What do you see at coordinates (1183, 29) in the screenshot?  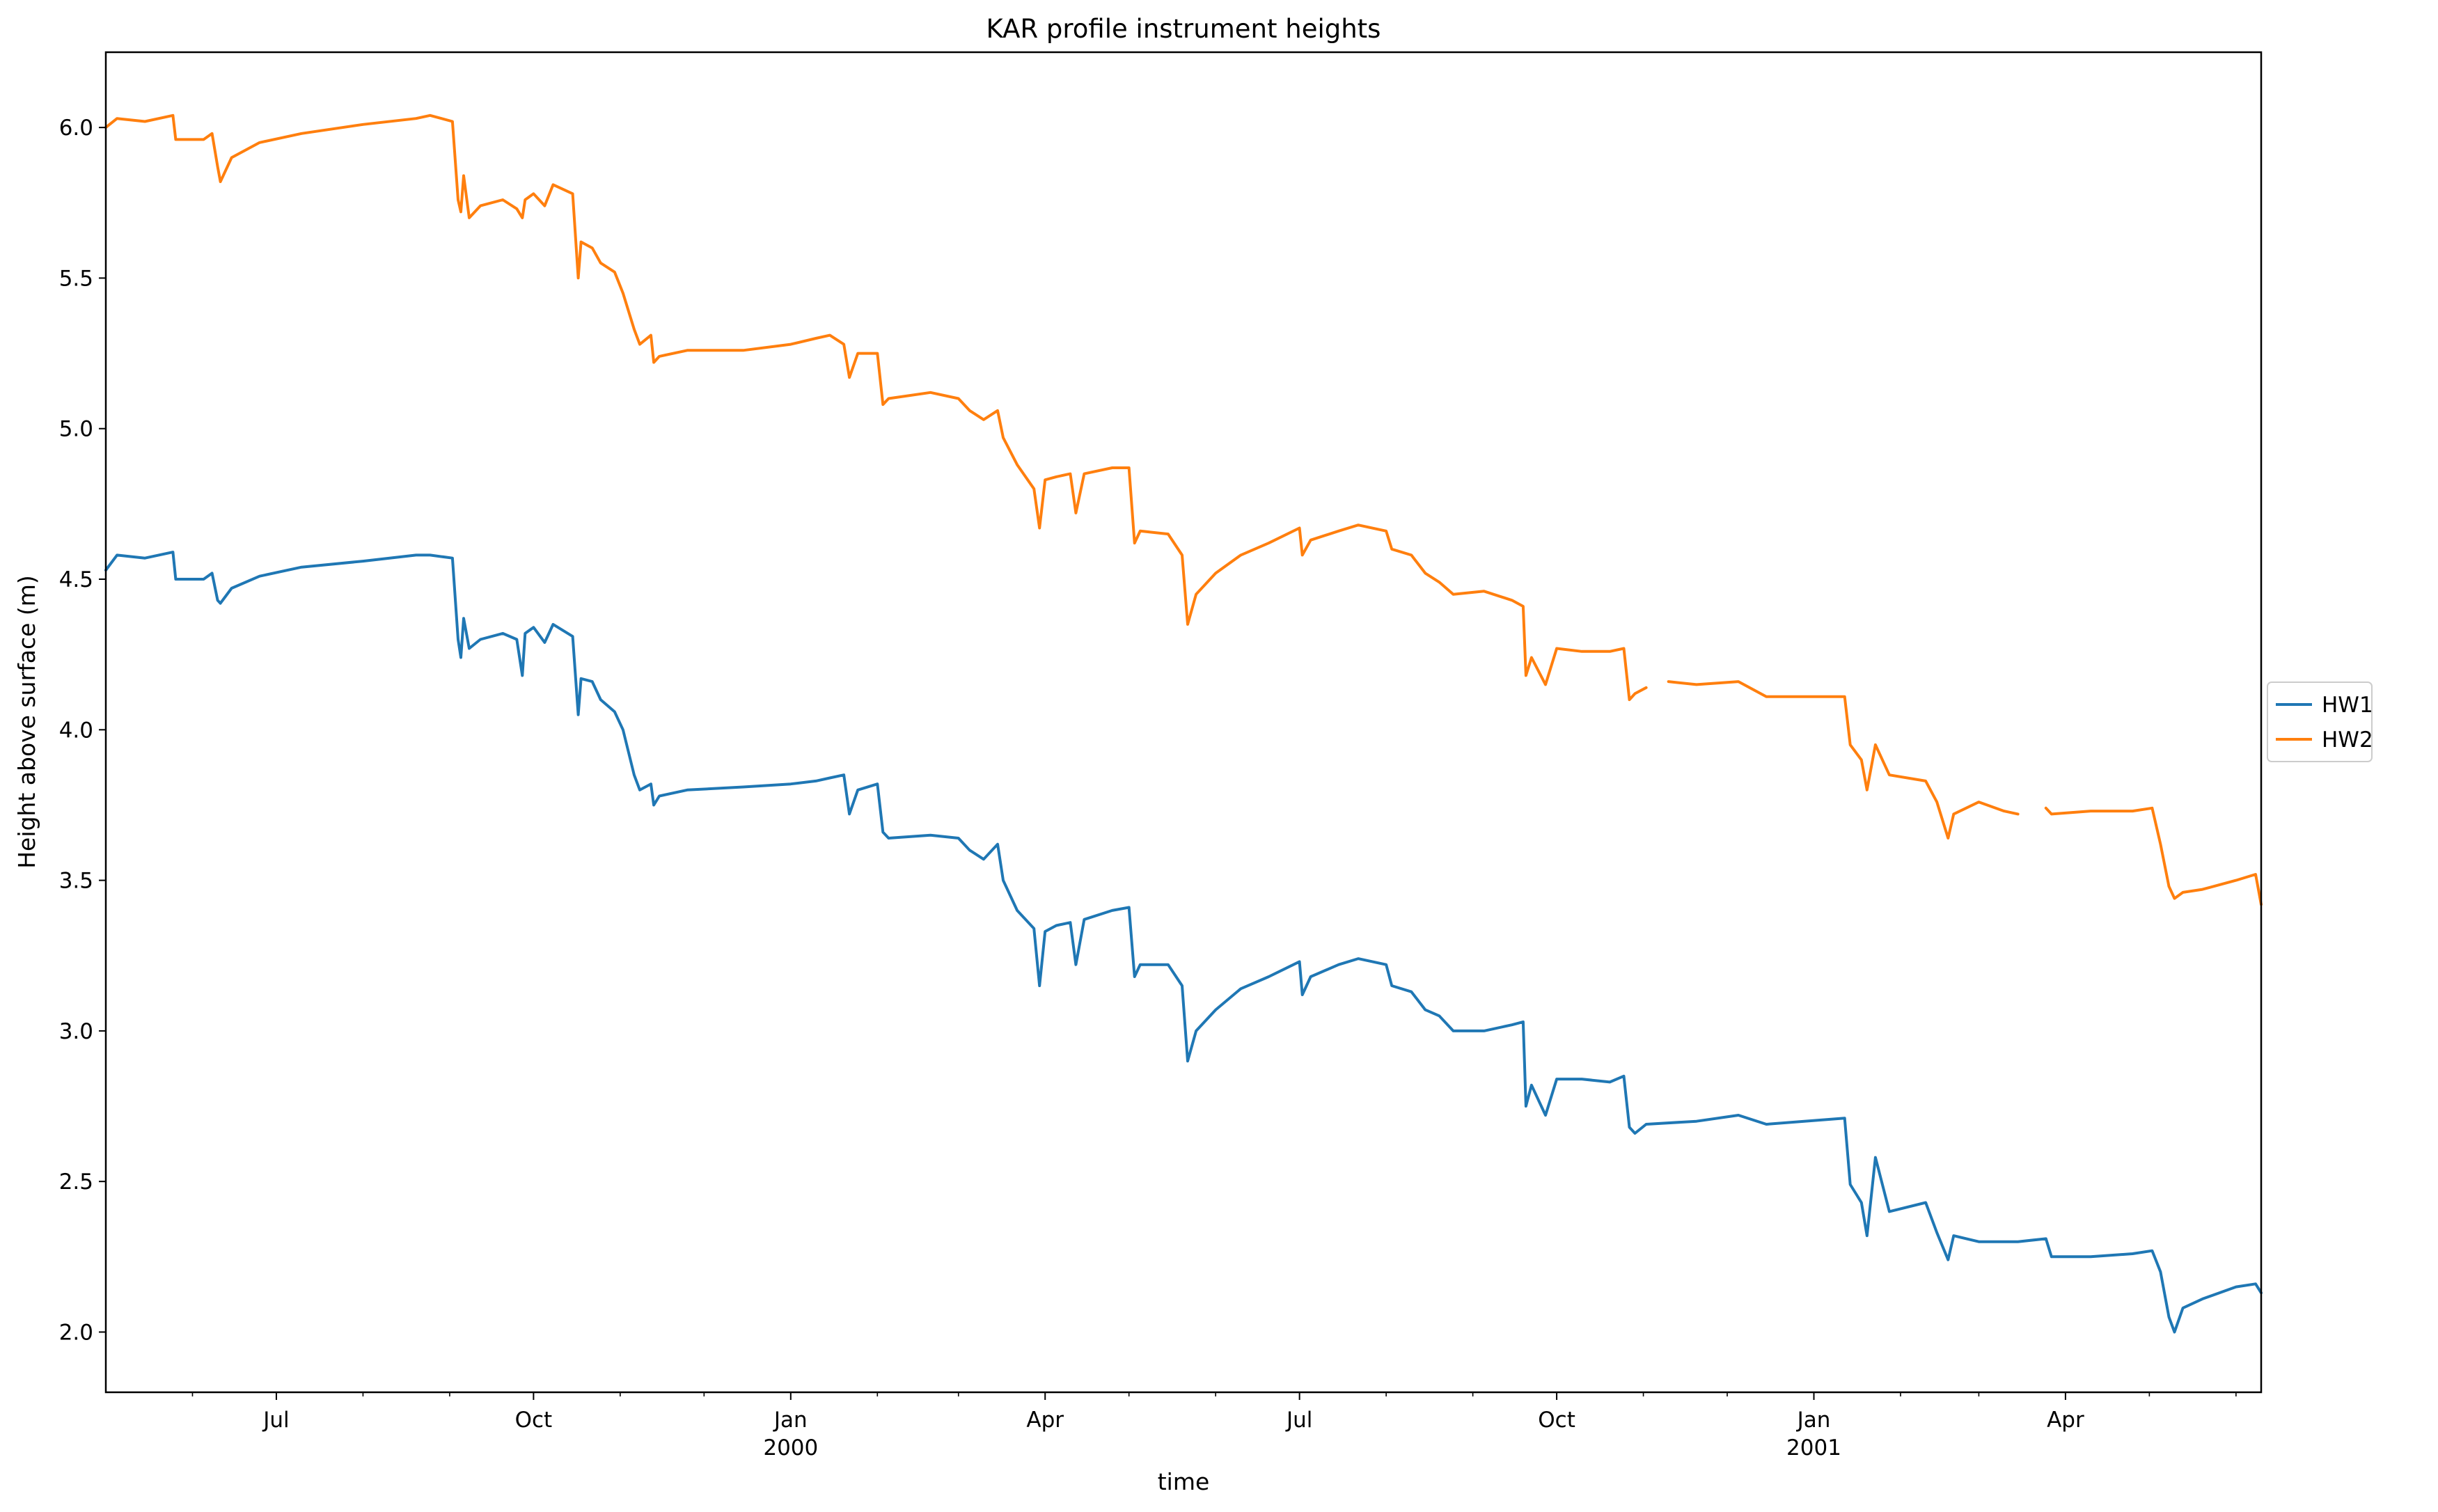 I see `chart-title: KAR profile instrument heights` at bounding box center [1183, 29].